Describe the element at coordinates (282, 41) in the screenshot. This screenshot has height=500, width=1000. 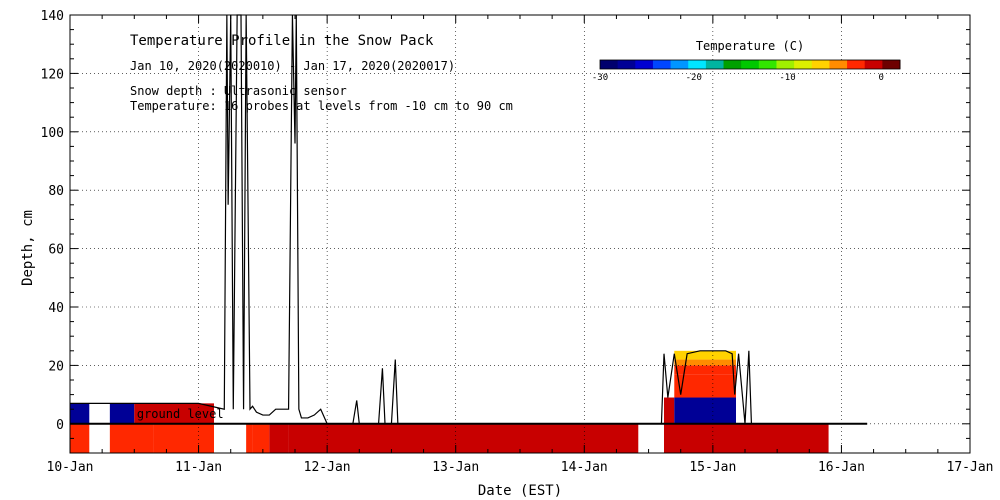
I see `chart-title: Temperature Profile in the Snow Pack` at that location.